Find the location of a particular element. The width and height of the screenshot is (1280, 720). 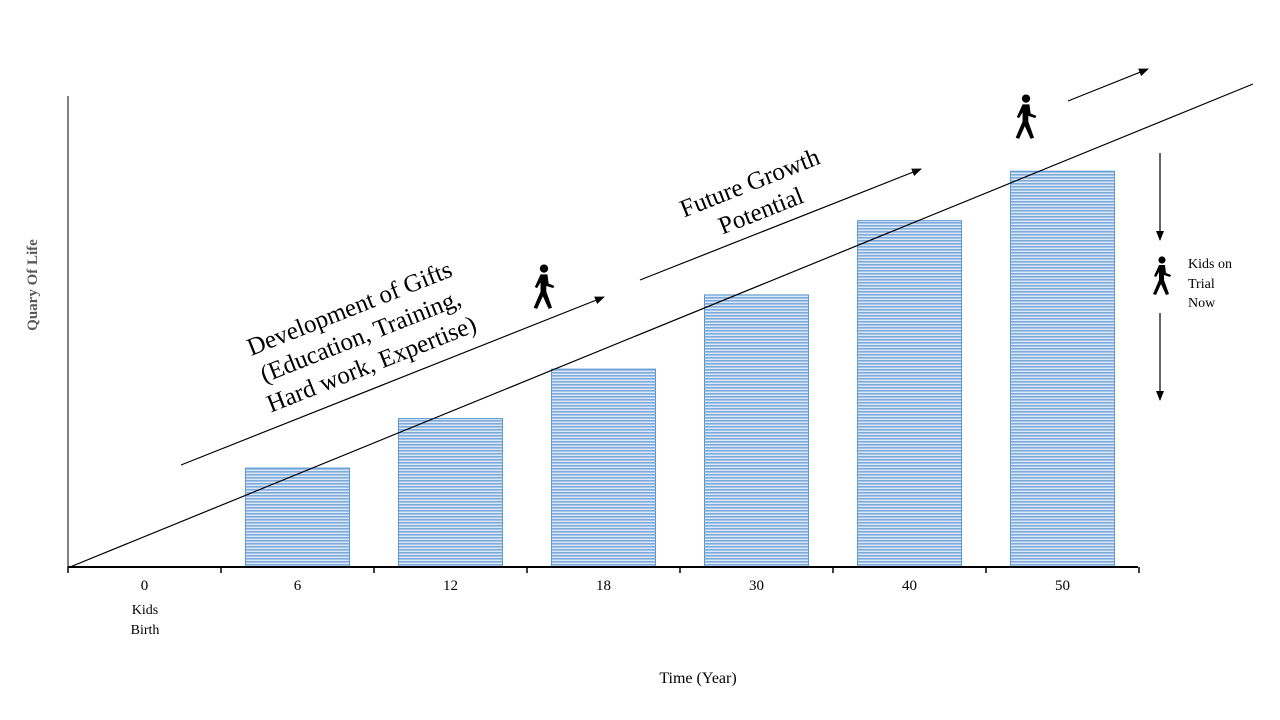

kids-trial-label: Now is located at coordinates (1202, 303).